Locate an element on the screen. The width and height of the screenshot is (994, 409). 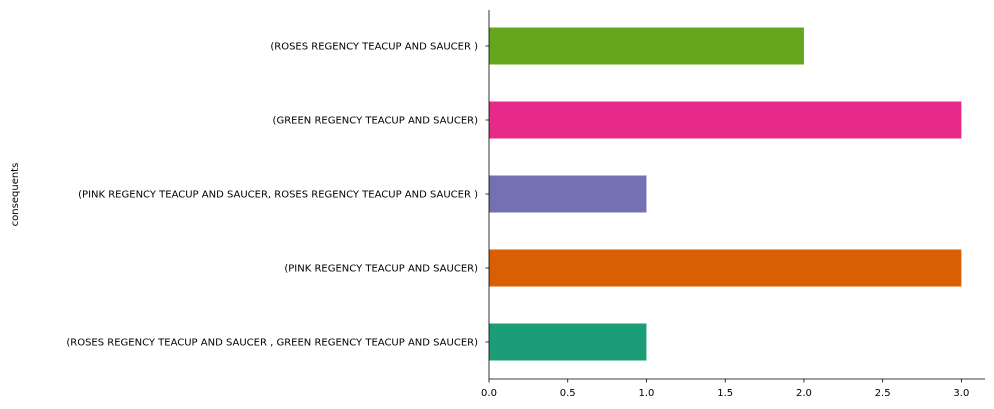
x-tick-label: 2.5 is located at coordinates (883, 393).